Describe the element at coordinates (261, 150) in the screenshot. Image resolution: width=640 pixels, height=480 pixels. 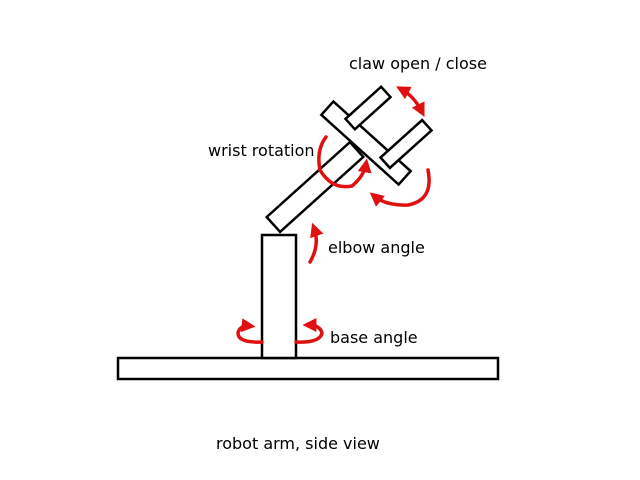
I see `wrist-rotation-label: wrist rotation` at that location.